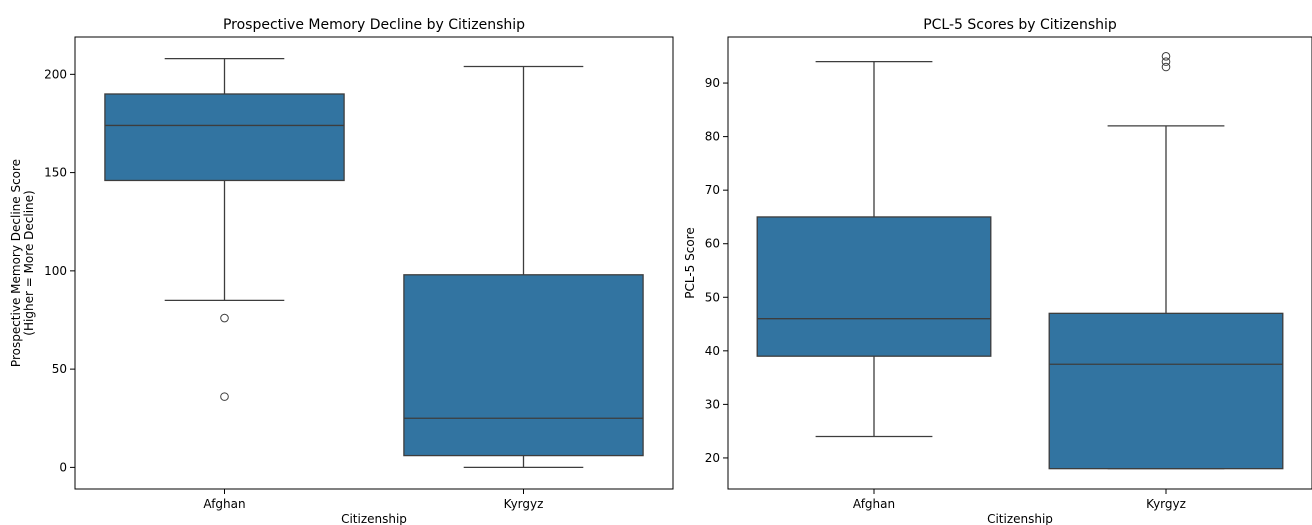  Describe the element at coordinates (29, 262) in the screenshot. I see `y-axis-label: (Higher = More Decline)` at that location.